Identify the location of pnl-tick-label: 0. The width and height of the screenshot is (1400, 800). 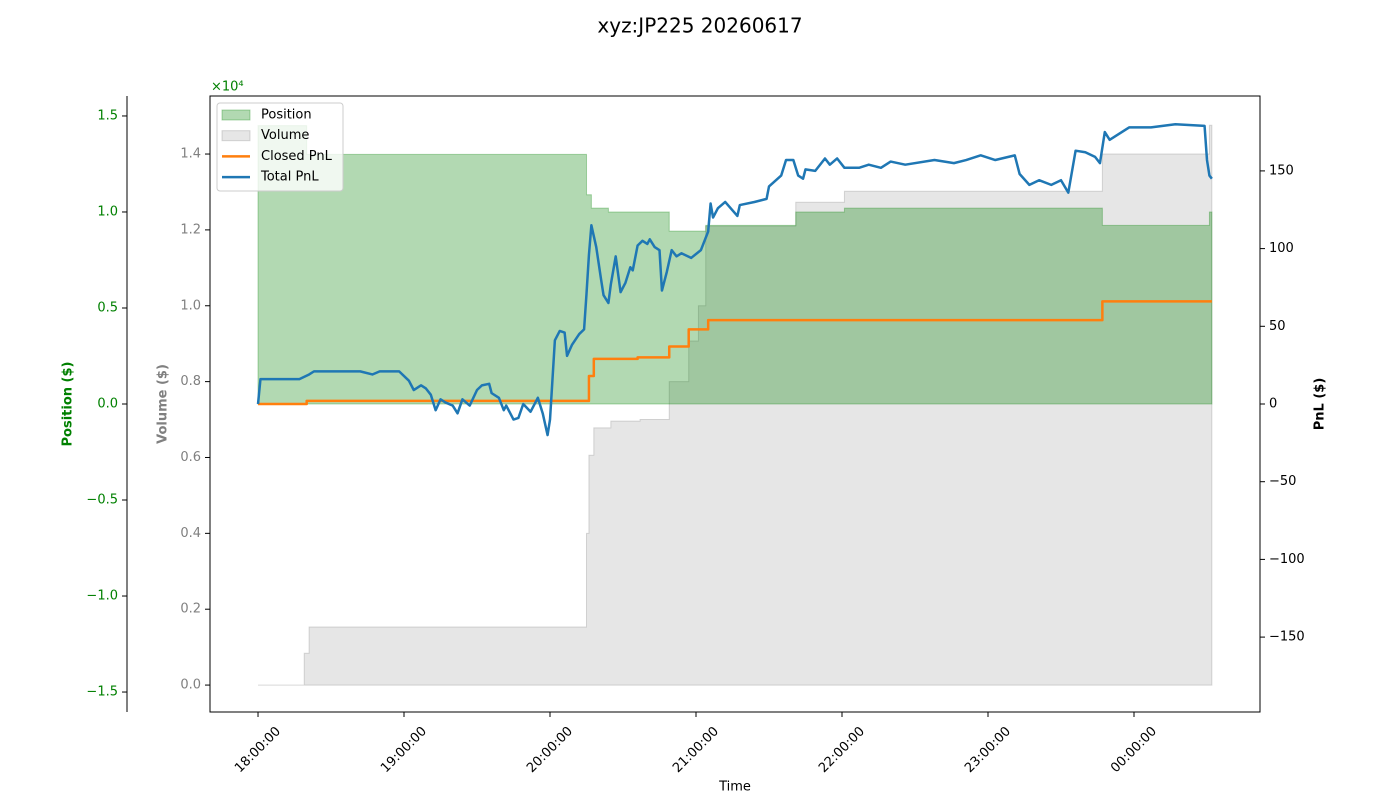
(1273, 404).